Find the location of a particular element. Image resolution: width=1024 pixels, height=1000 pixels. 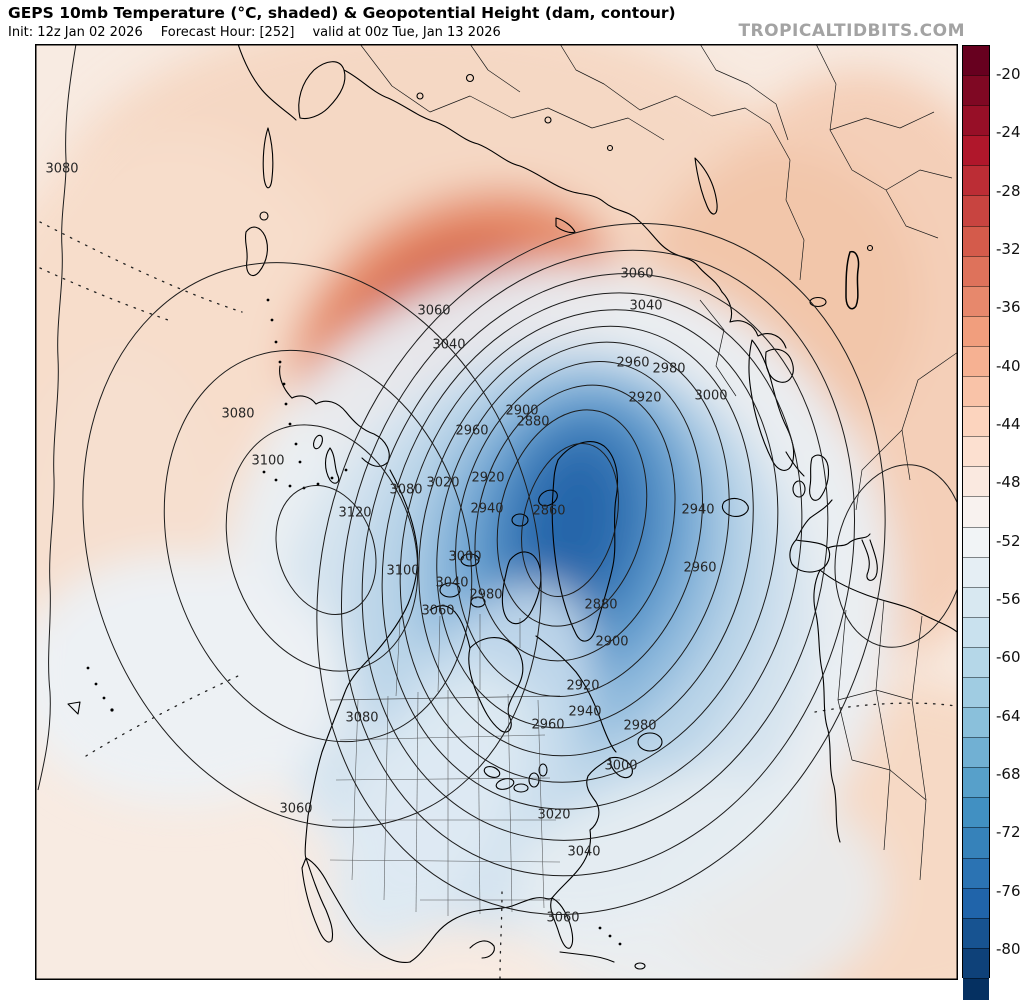

colorbar-tick: -20 is located at coordinates (1008, 74).